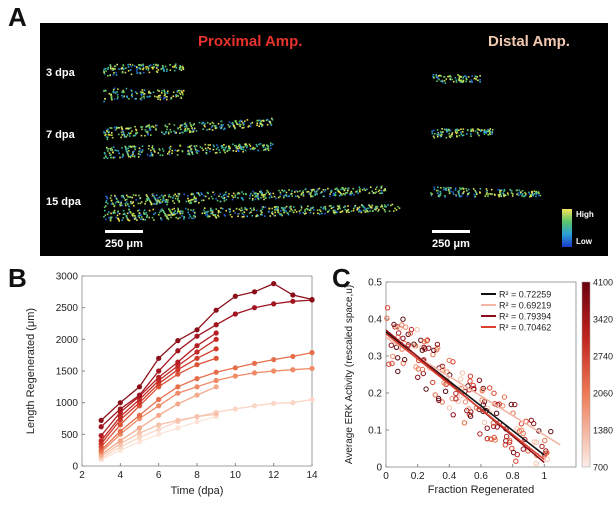 The height and width of the screenshot is (510, 615). Describe the element at coordinates (375, 394) in the screenshot. I see `y-tick-label: 0.2` at that location.